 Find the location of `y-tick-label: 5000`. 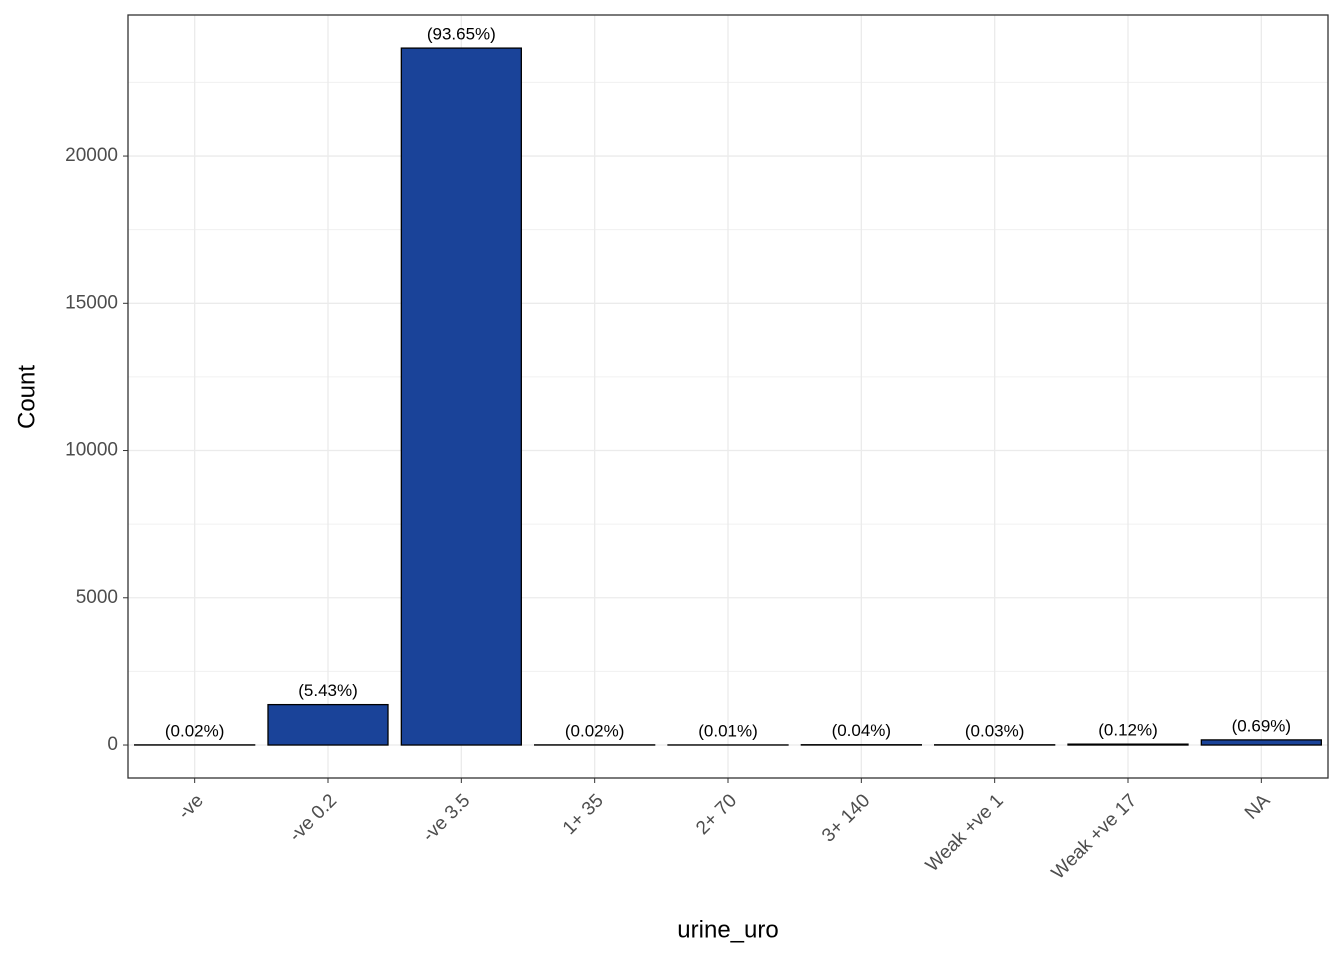

y-tick-label: 5000 is located at coordinates (97, 597).